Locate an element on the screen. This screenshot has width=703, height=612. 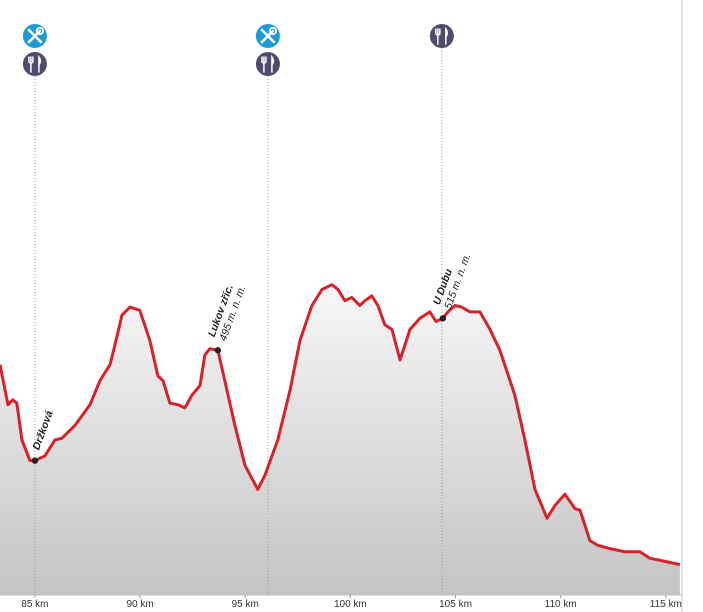
x-tick-label: 115 km is located at coordinates (666, 604).